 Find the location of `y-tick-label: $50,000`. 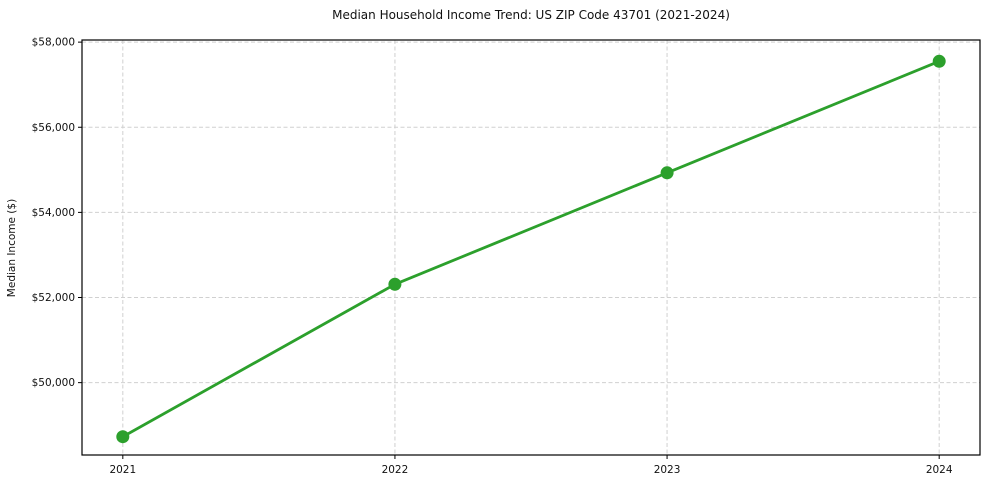

y-tick-label: $50,000 is located at coordinates (53, 383).